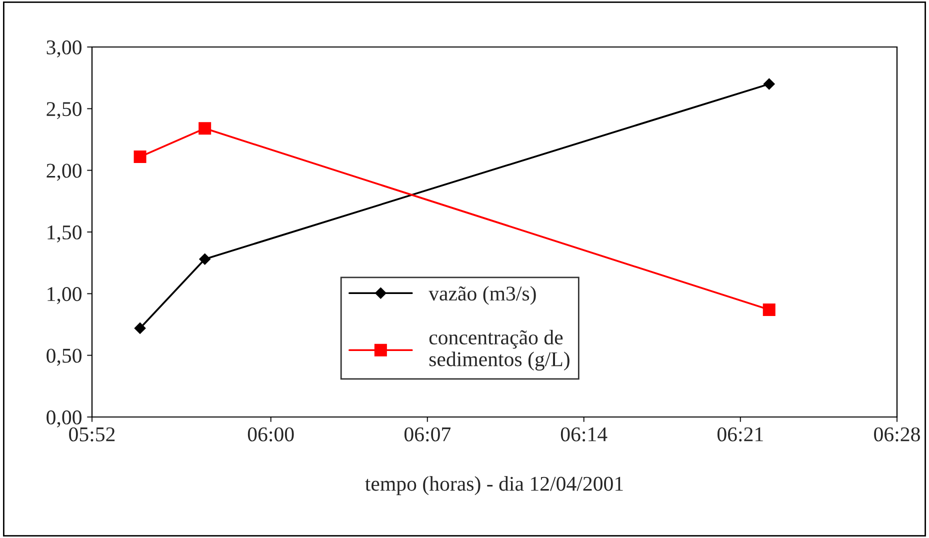 The image size is (929, 538). Describe the element at coordinates (64, 357) in the screenshot. I see `y-tick-label: 0,50` at that location.